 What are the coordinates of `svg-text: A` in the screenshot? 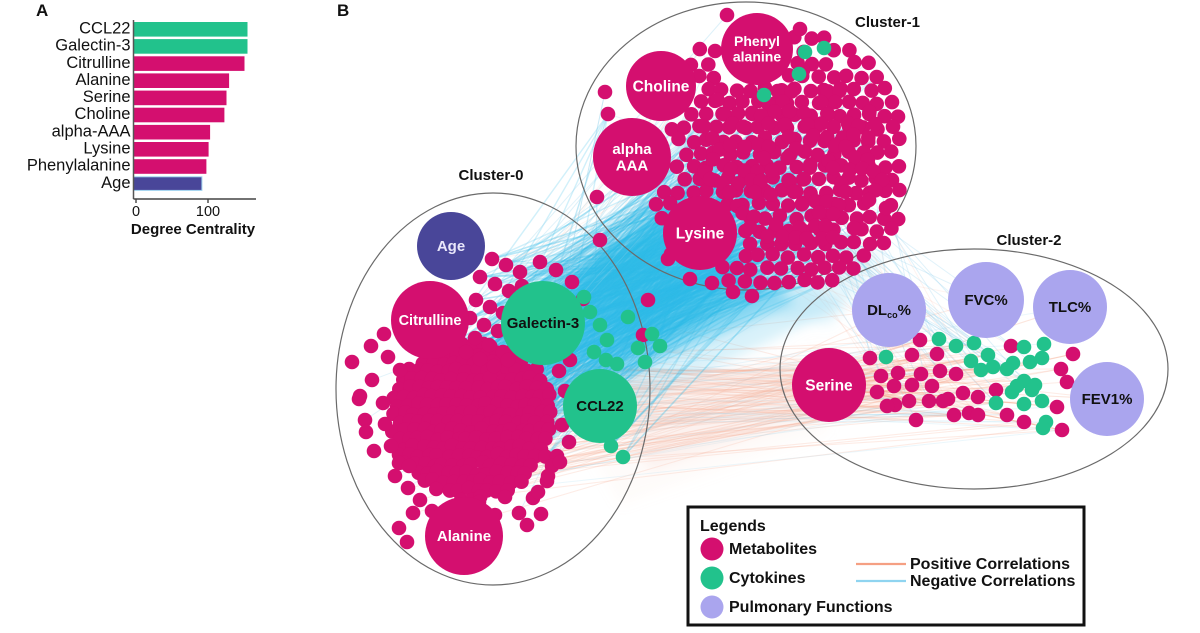 It's located at (42, 10).